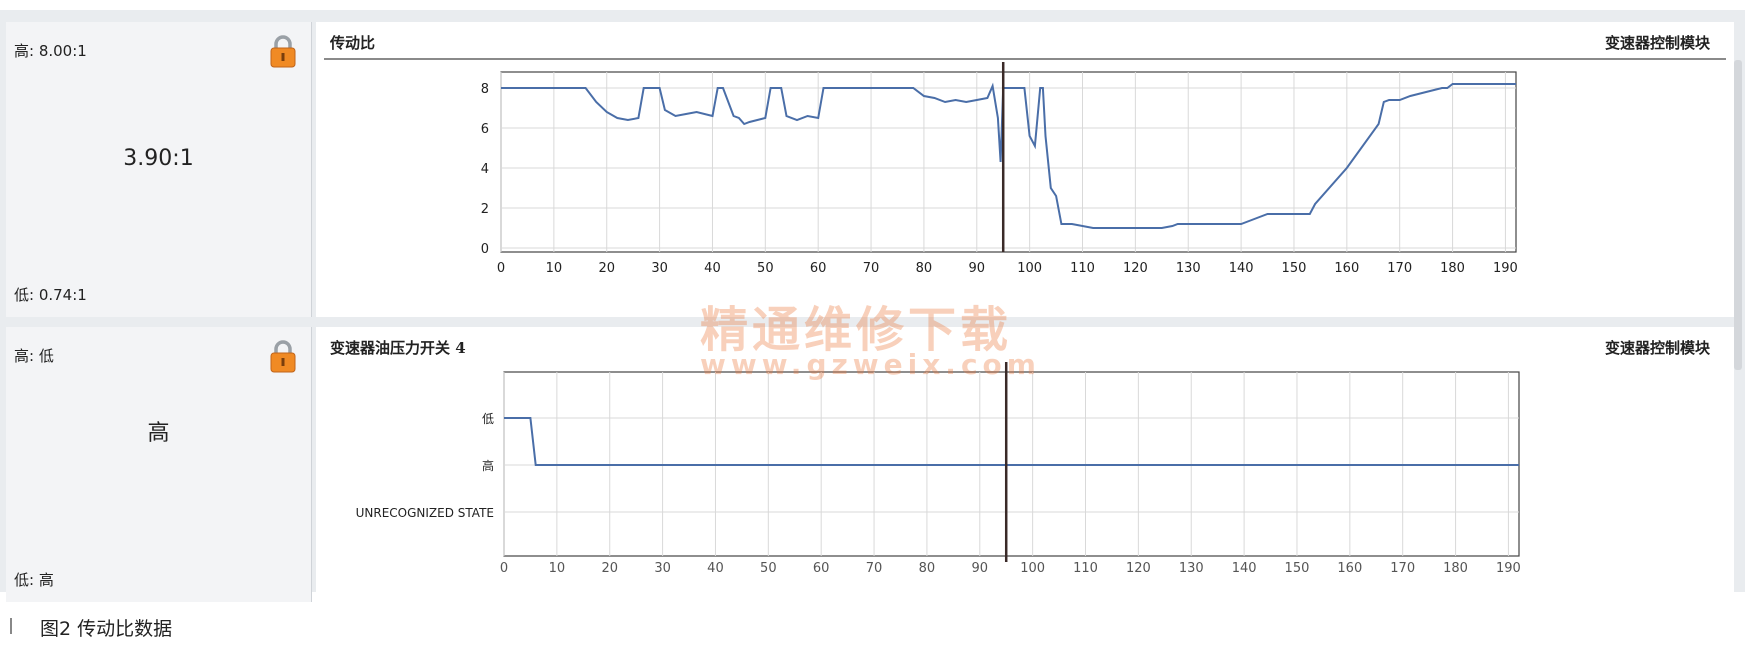  Describe the element at coordinates (485, 249) in the screenshot. I see `y-tick-label: 0` at that location.